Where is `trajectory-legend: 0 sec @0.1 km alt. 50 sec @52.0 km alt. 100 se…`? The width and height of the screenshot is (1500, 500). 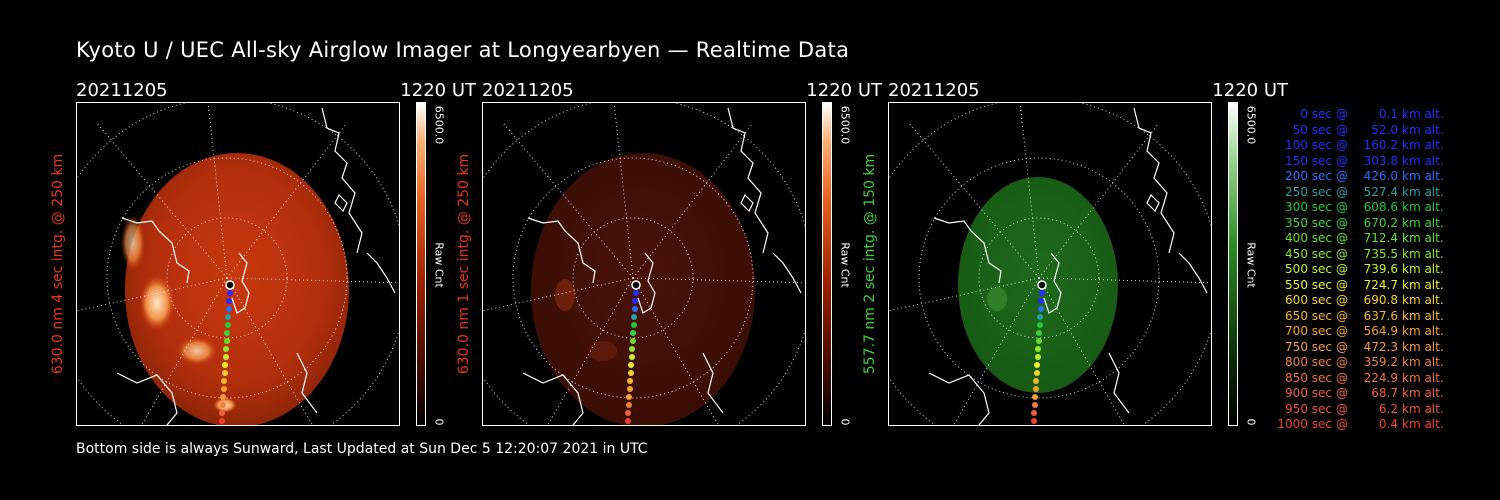 trajectory-legend: 0 sec @0.1 km alt. 50 sec @52.0 km alt. 100 se… is located at coordinates (1355, 270).